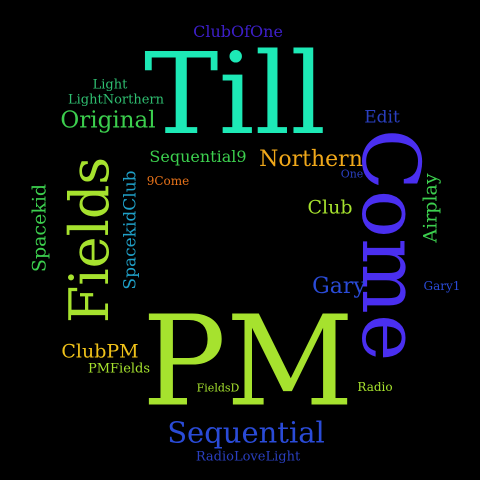 The width and height of the screenshot is (480, 480). I want to click on word-radio: Radio, so click(375, 387).